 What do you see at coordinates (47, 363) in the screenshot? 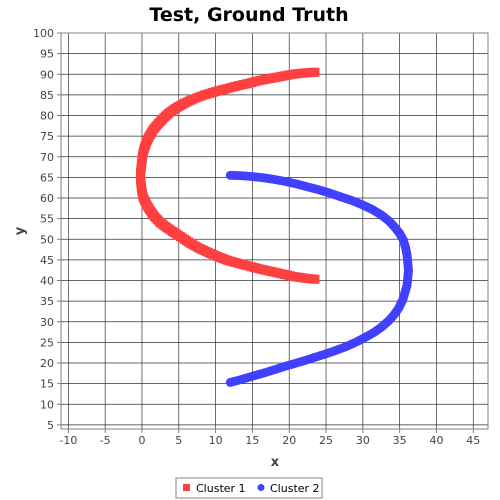
I see `y-tick-label: 20` at bounding box center [47, 363].